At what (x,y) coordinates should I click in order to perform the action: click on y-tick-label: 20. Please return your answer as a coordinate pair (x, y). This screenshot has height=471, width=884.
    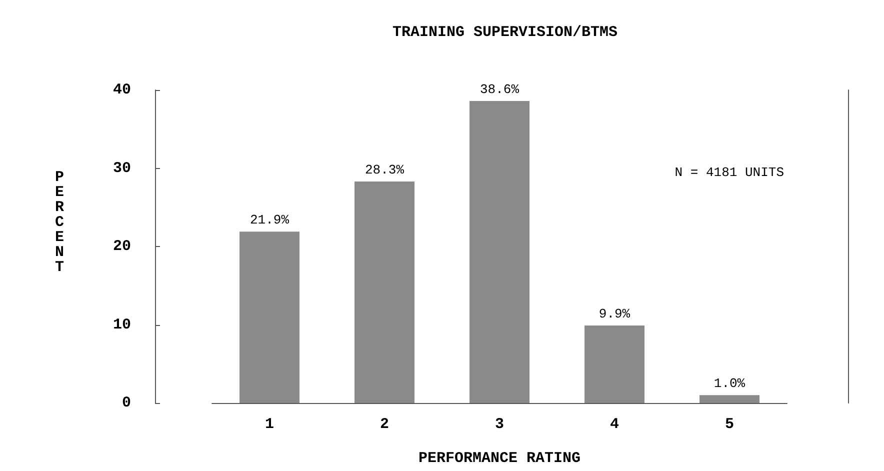
    Looking at the image, I should click on (121, 246).